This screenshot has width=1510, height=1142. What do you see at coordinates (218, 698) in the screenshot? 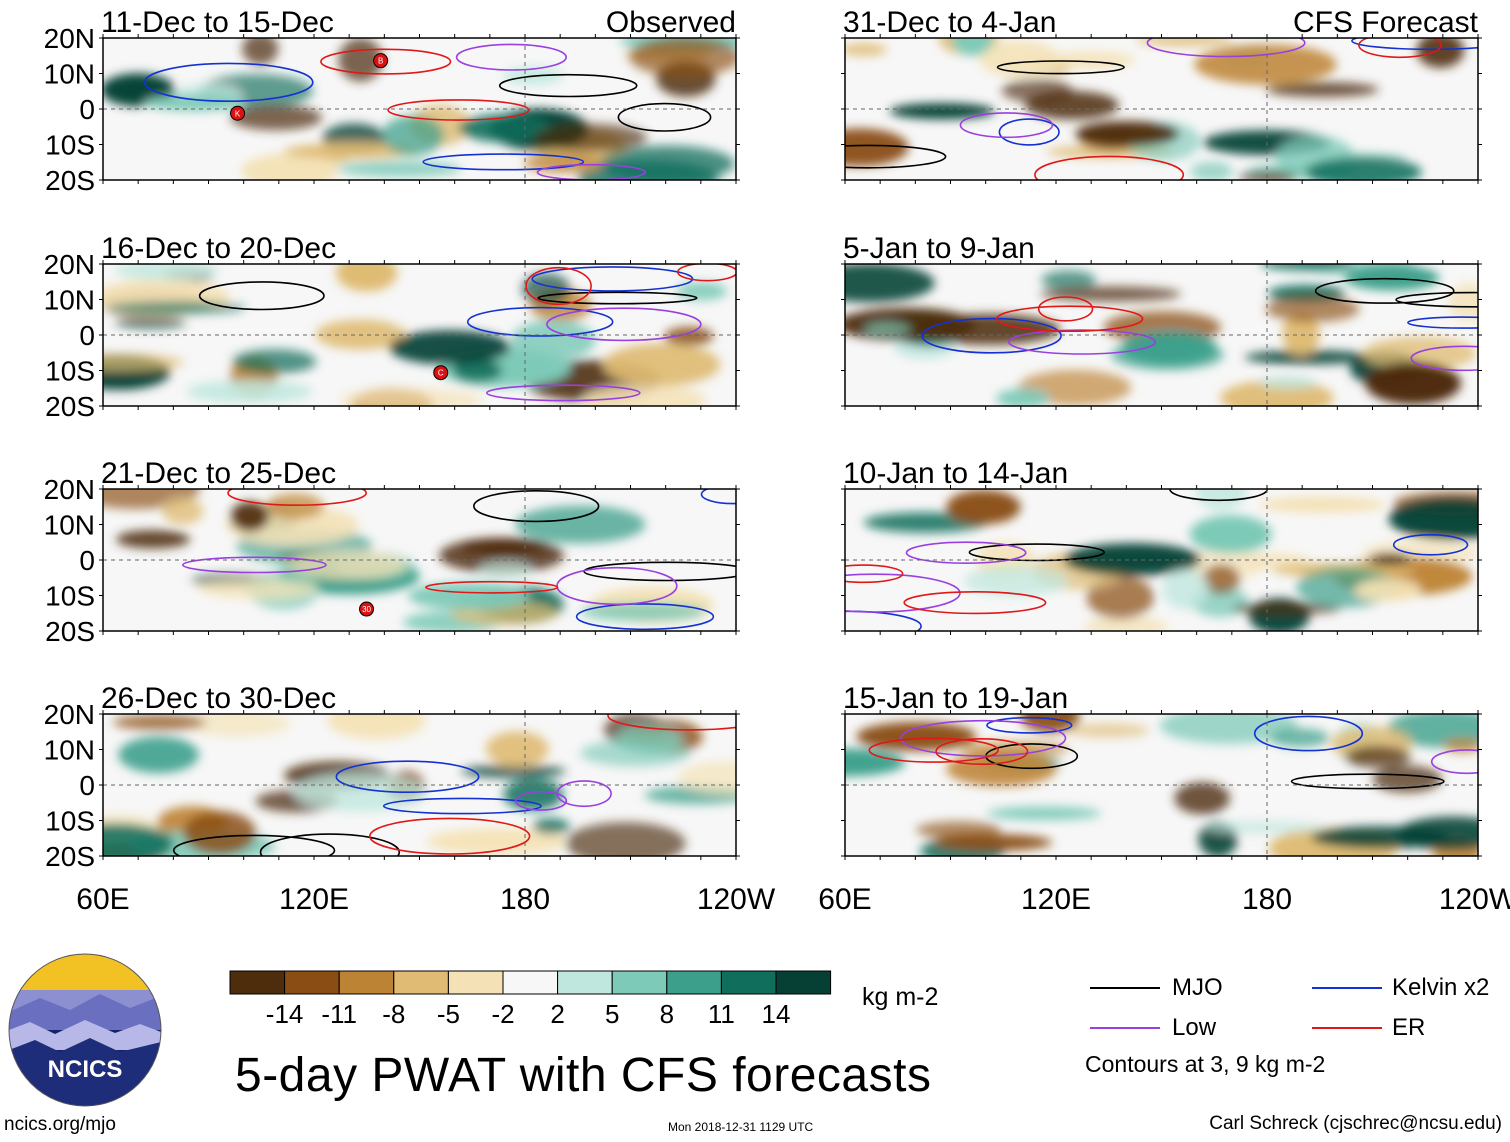
I see `panel-period-label: 26-Dec to 30-Dec` at bounding box center [218, 698].